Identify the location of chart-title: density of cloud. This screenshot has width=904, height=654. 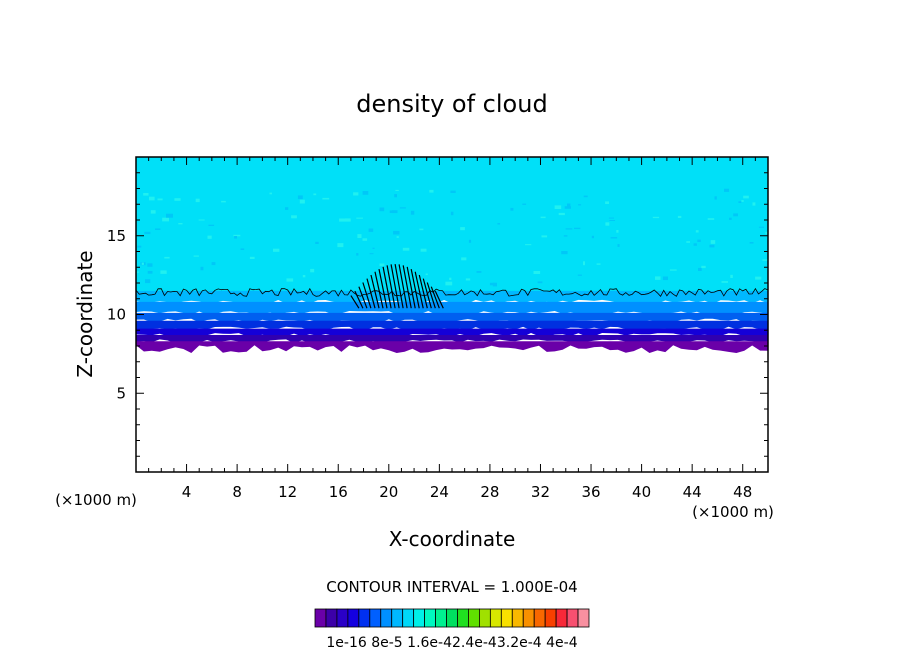
(451, 104).